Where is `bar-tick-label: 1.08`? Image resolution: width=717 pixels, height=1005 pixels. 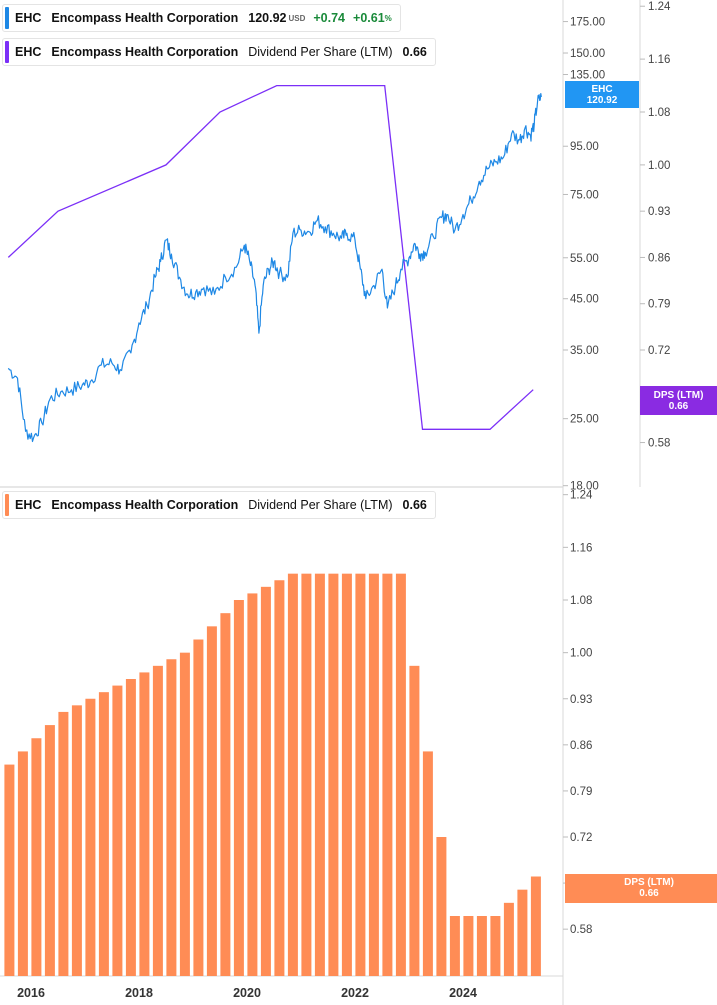 bar-tick-label: 1.08 is located at coordinates (581, 601).